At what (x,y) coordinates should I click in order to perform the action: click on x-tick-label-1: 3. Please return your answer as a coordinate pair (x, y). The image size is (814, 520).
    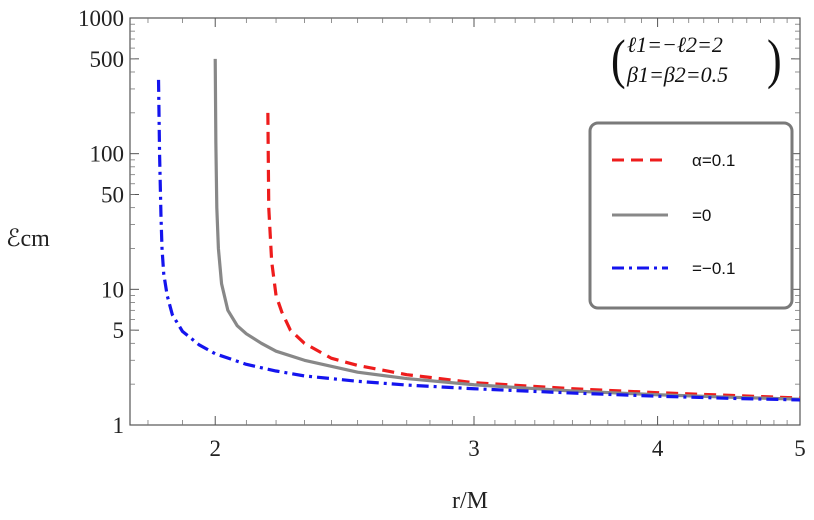
    Looking at the image, I should click on (474, 448).